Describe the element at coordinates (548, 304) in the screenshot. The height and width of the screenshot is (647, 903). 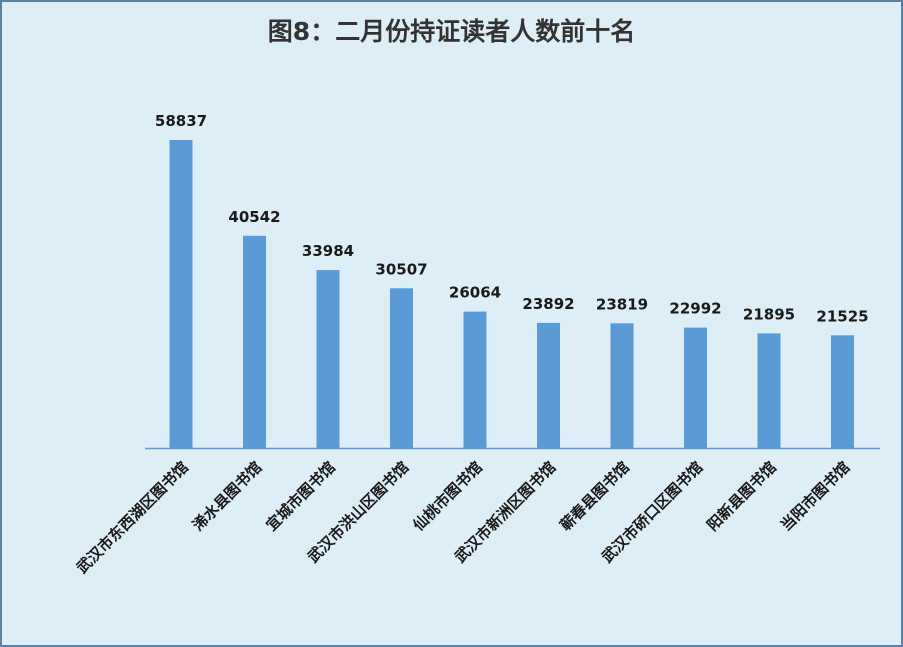
I see `data-label-6: 23892` at that location.